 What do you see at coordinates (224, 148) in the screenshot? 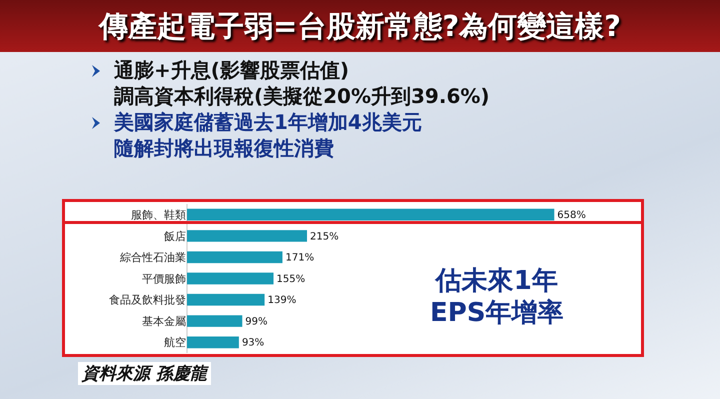
I see `text: 隨解封將出現報復性消費` at bounding box center [224, 148].